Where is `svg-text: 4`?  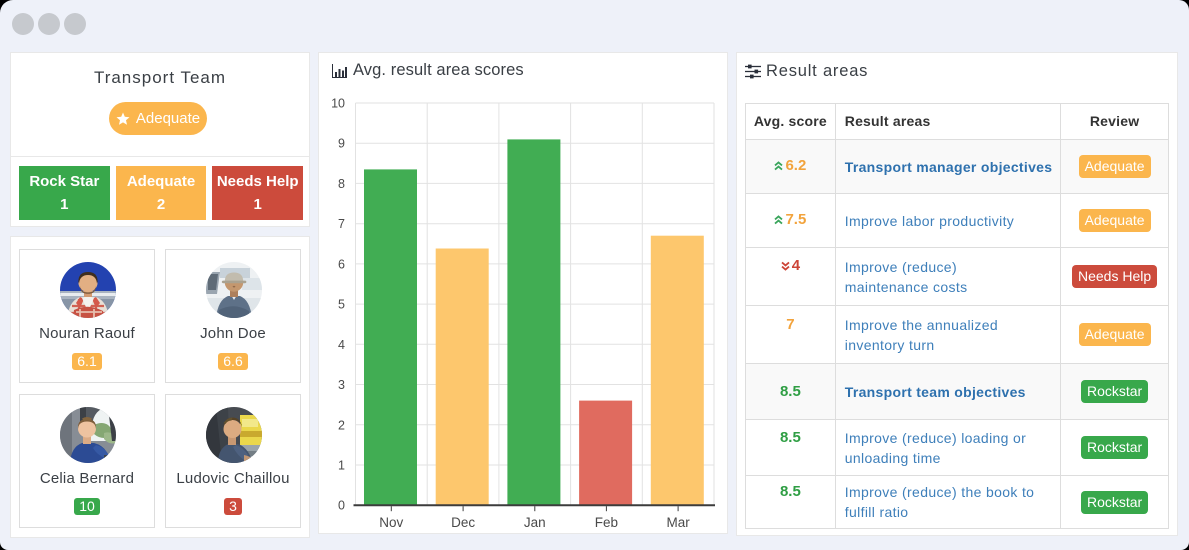
svg-text: 4 is located at coordinates (341, 345).